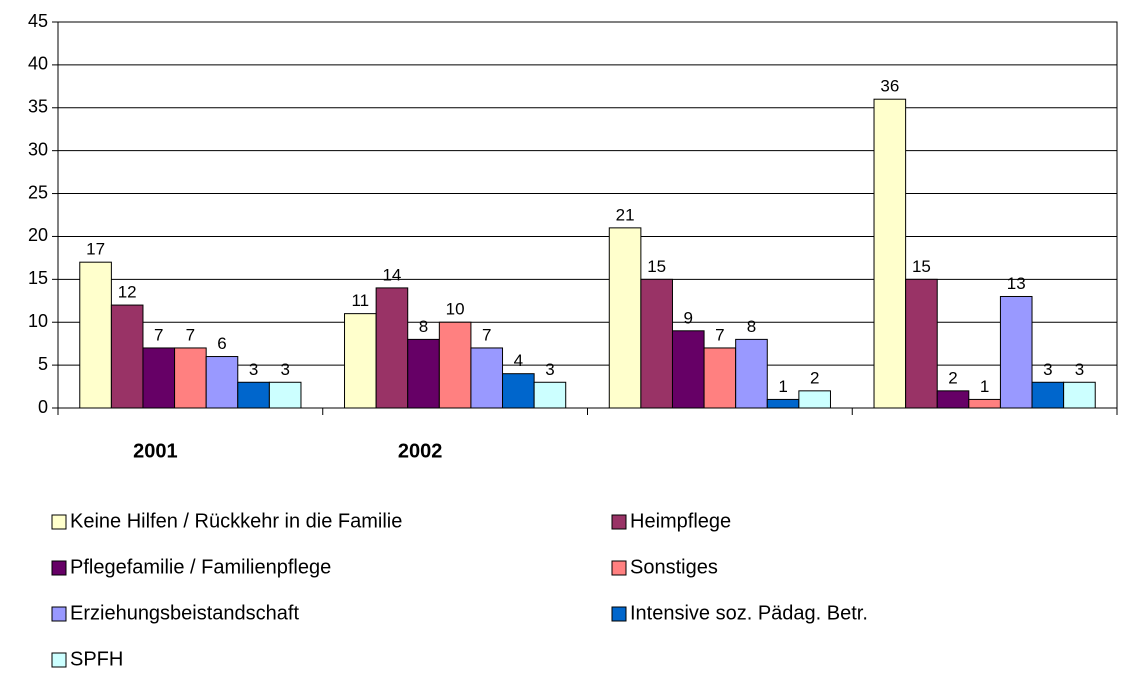 The image size is (1121, 675). I want to click on y-tick-label: 0, so click(43, 407).